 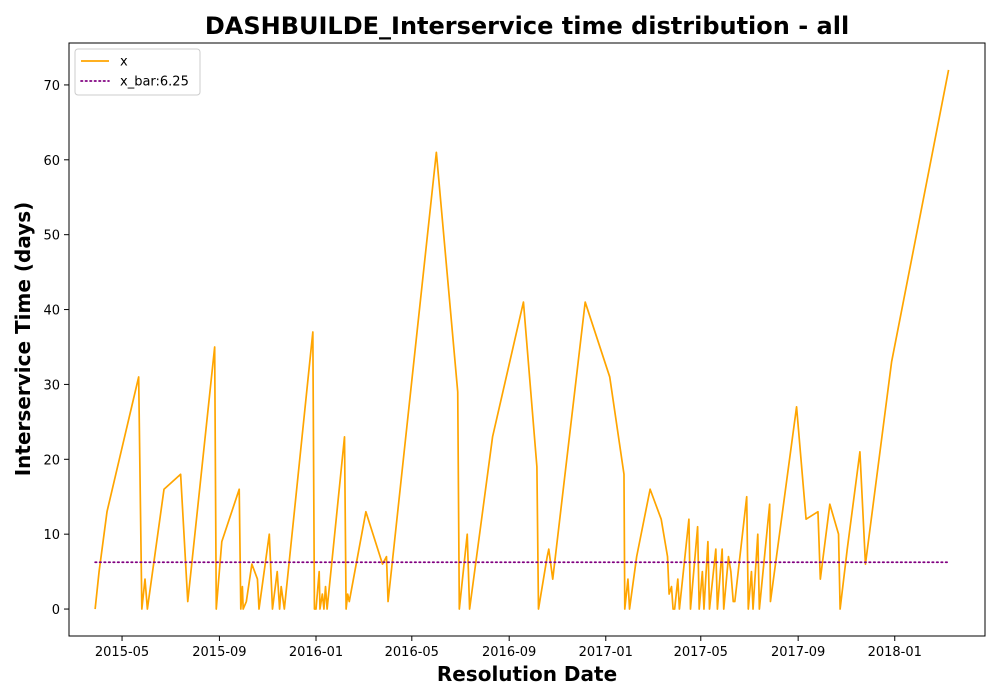 I want to click on x-tick-label: 2015-05, so click(x=122, y=652).